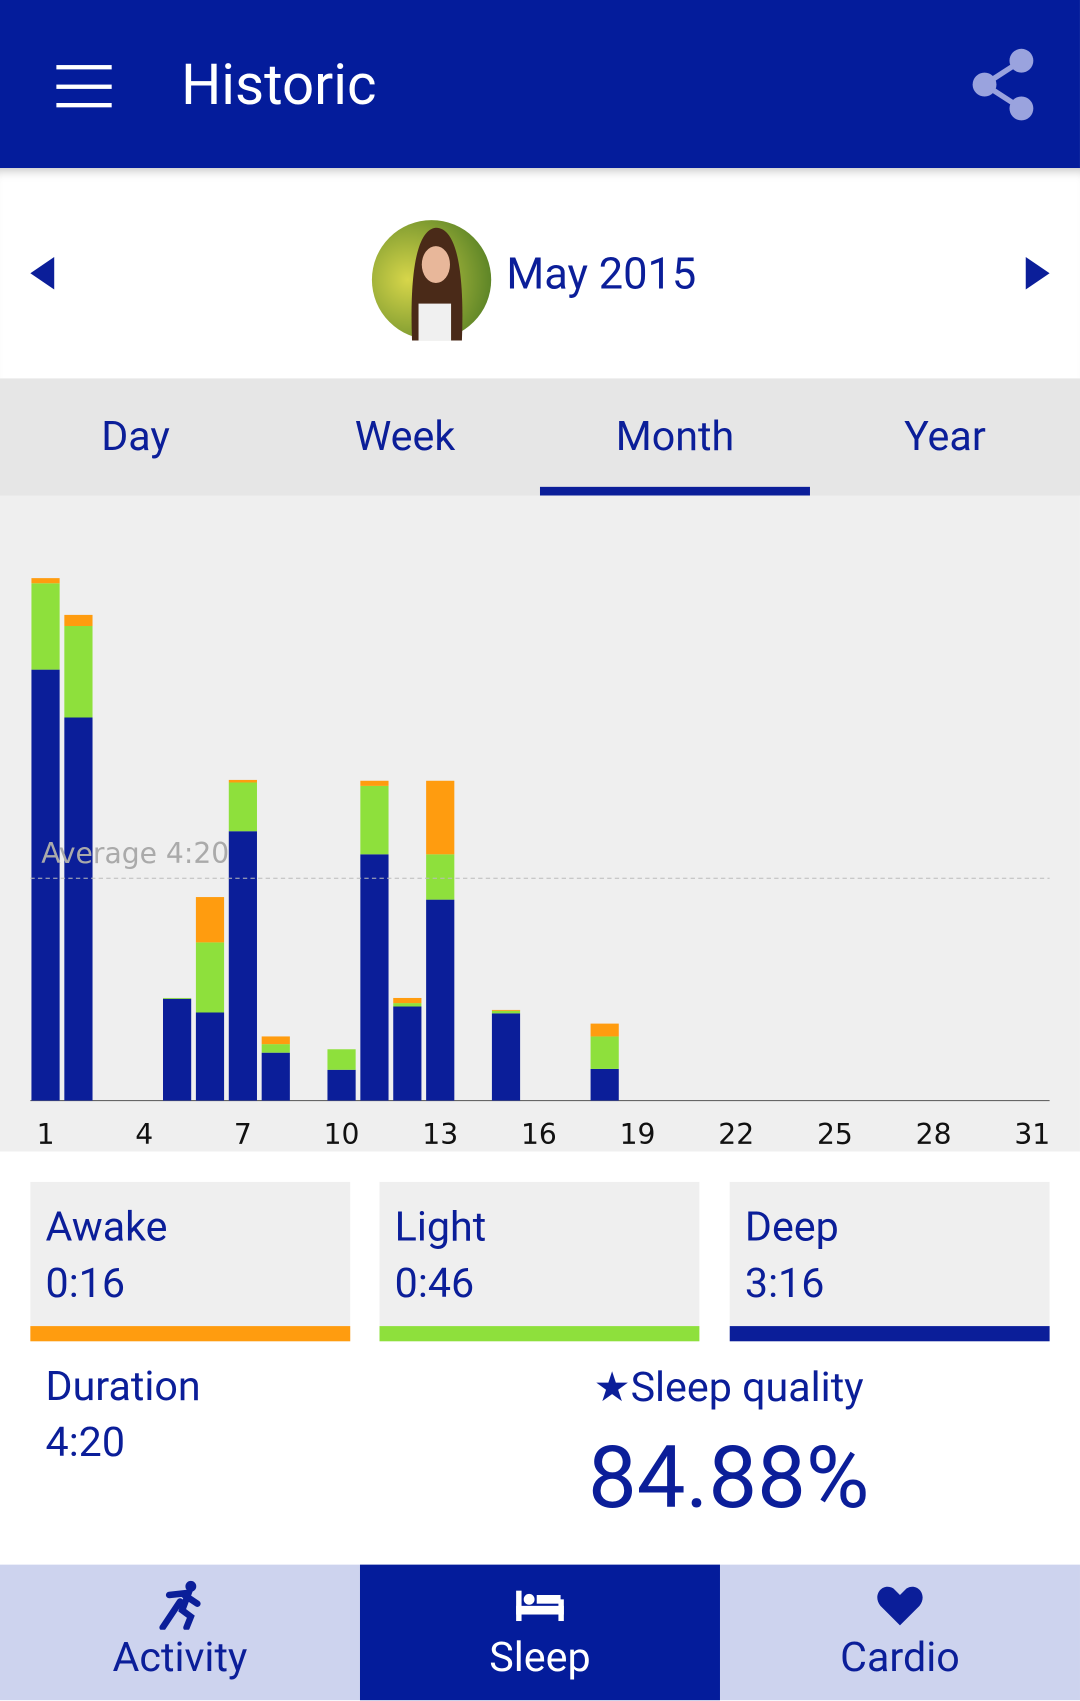 The width and height of the screenshot is (1080, 1701). What do you see at coordinates (638, 1134) in the screenshot?
I see `x-tick-label: 19` at bounding box center [638, 1134].